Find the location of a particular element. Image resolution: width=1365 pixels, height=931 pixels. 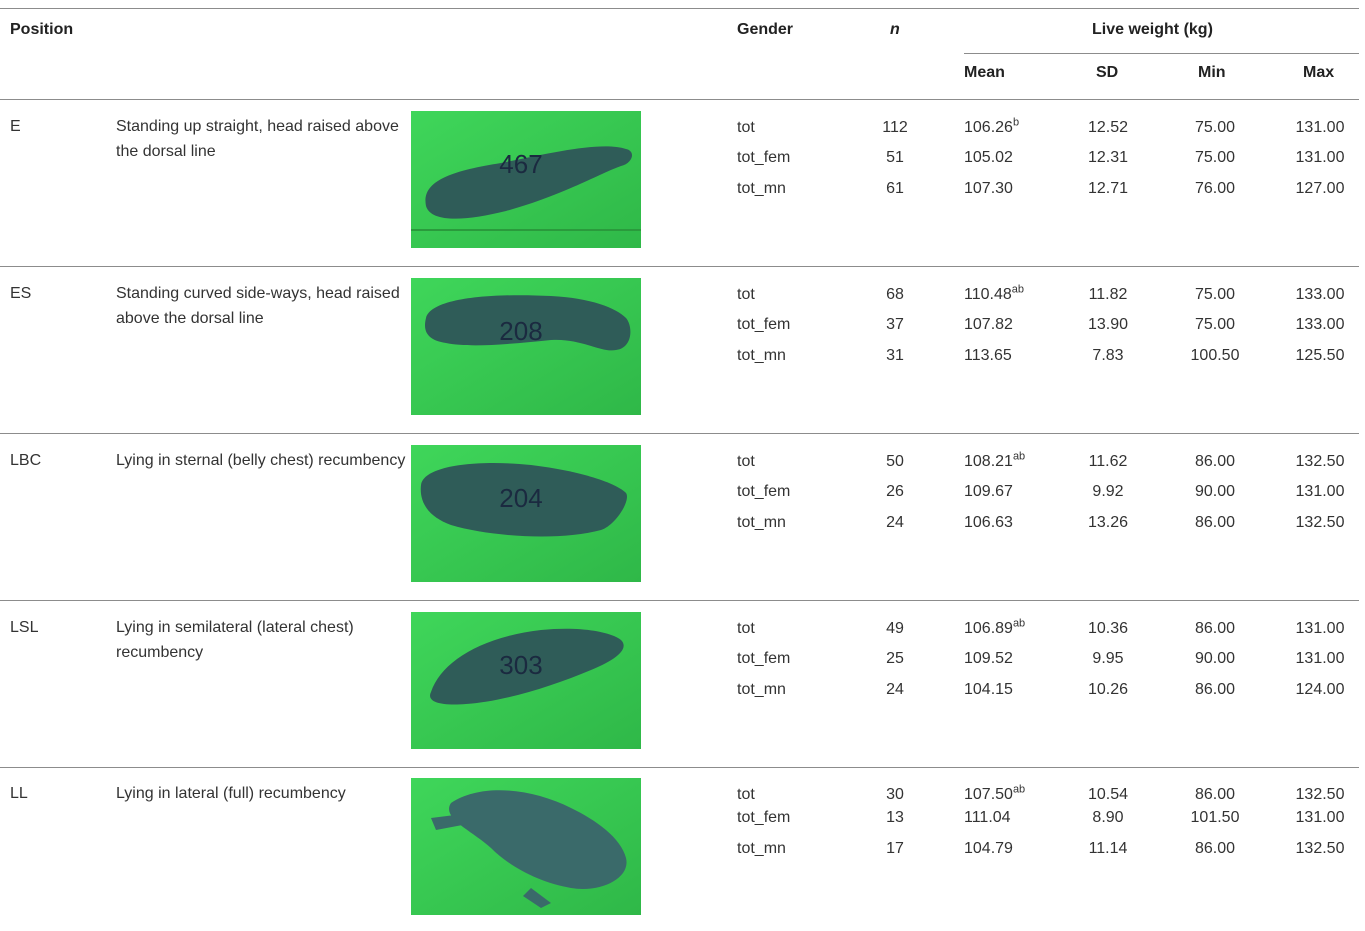

mean-value: 110.48ab is located at coordinates (994, 294).